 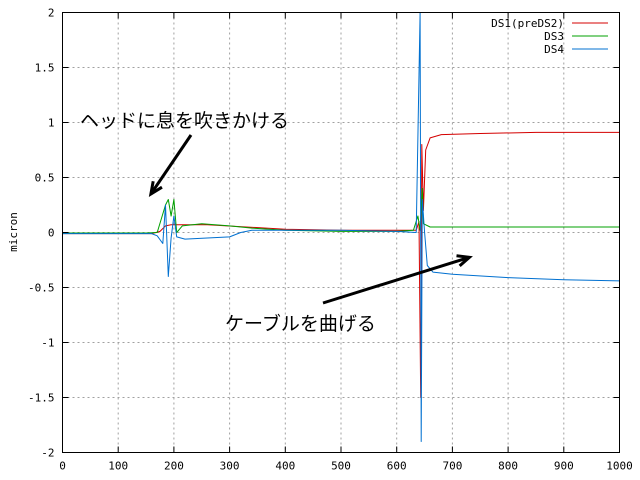 I want to click on x-tick-label: 600, so click(x=397, y=466).